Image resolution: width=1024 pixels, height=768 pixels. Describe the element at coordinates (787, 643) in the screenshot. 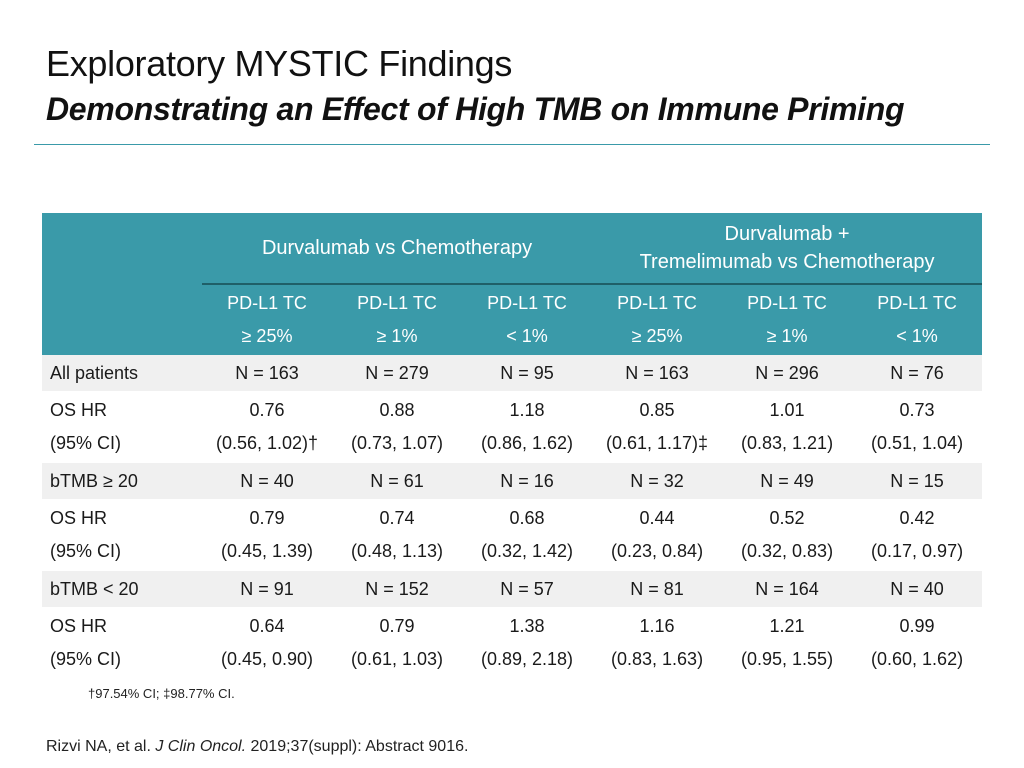

I see `hr-cell: 1.21 (0.95, 1.55)` at that location.